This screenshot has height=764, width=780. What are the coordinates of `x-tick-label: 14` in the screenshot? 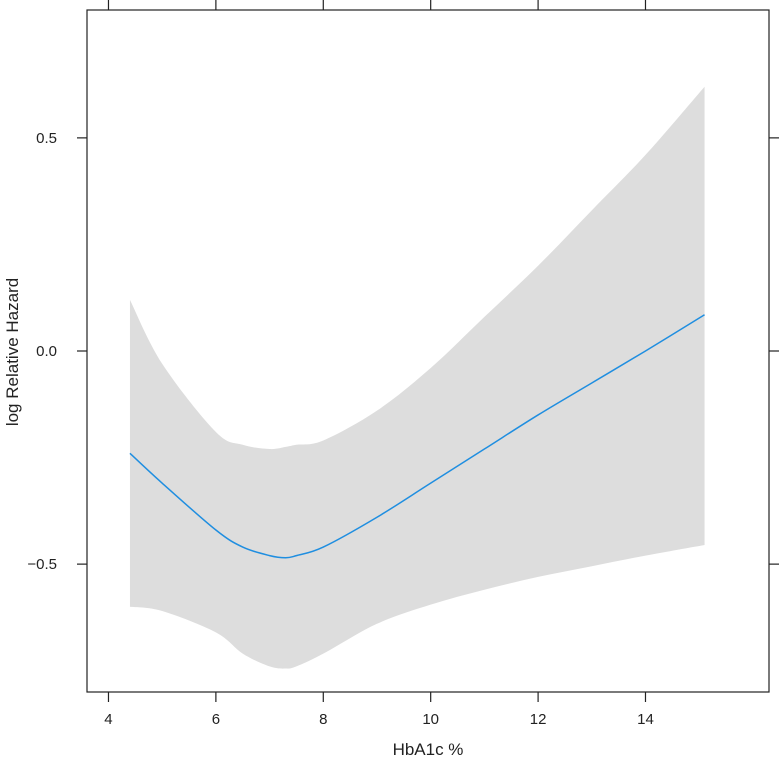 It's located at (645, 719).